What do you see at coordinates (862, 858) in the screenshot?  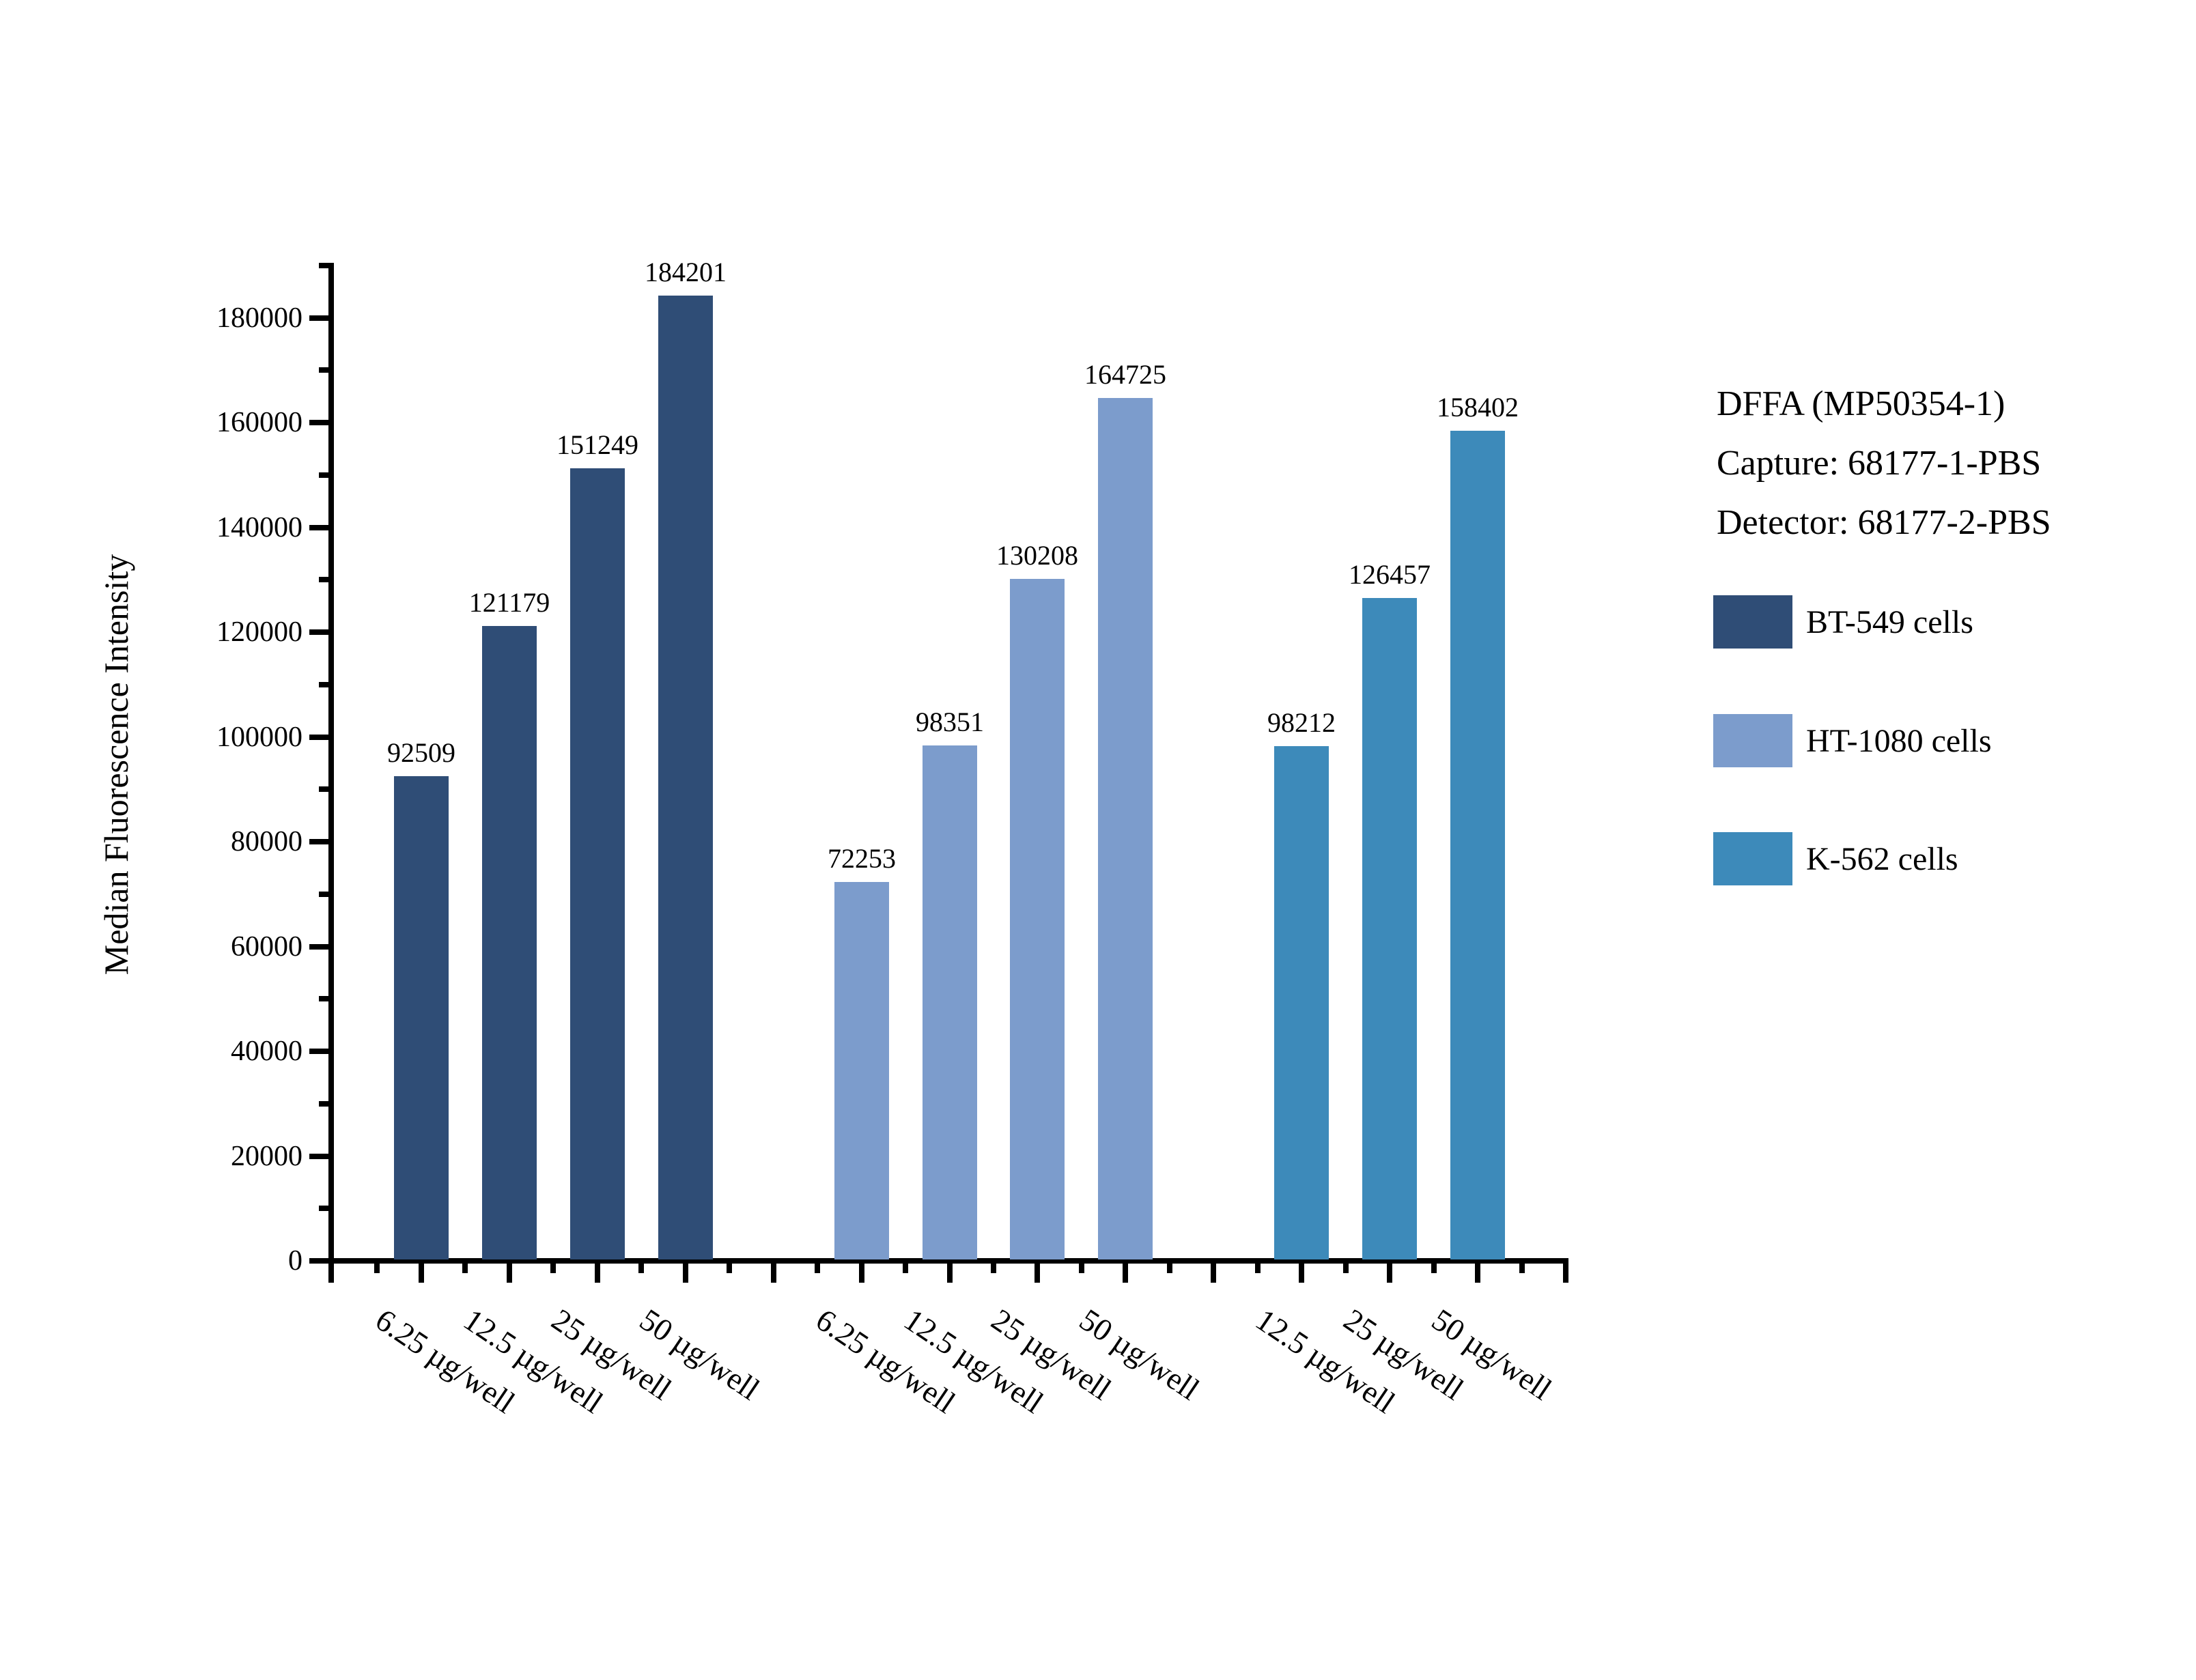 I see `bar-value-label: 72253` at bounding box center [862, 858].